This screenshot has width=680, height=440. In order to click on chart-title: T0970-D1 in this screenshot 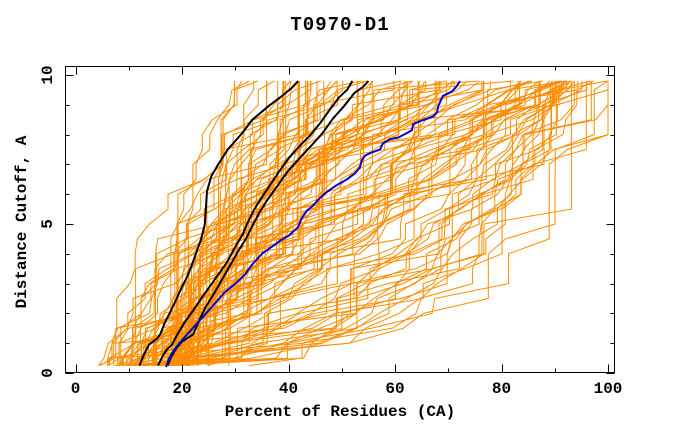, I will do `click(340, 25)`.